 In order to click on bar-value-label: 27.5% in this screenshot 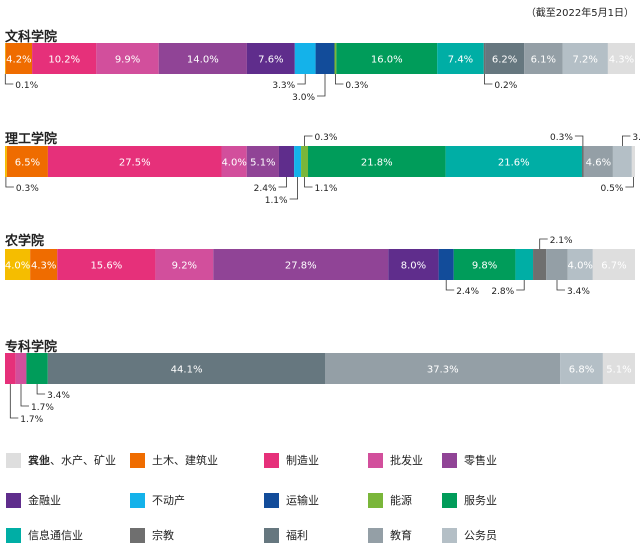, I will do `click(135, 163)`.